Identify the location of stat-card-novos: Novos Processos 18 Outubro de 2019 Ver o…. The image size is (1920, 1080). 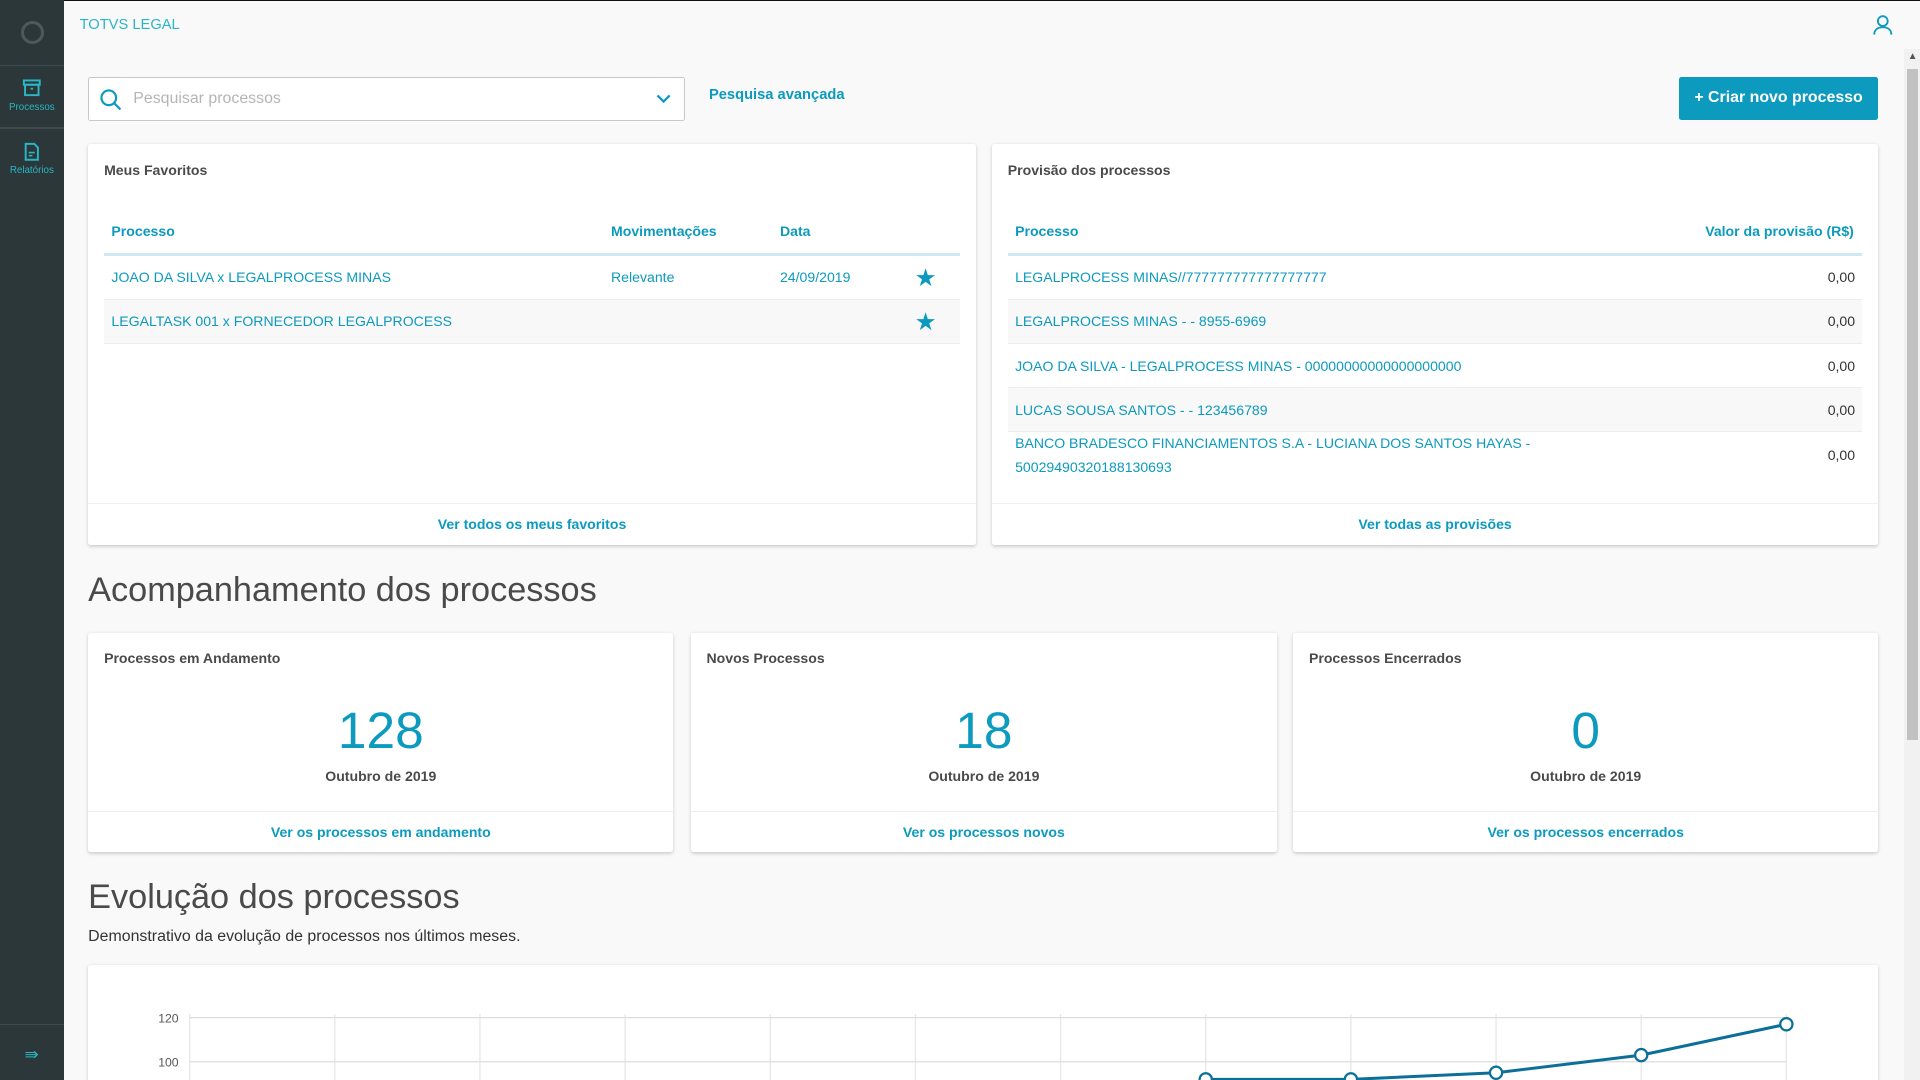
(984, 743).